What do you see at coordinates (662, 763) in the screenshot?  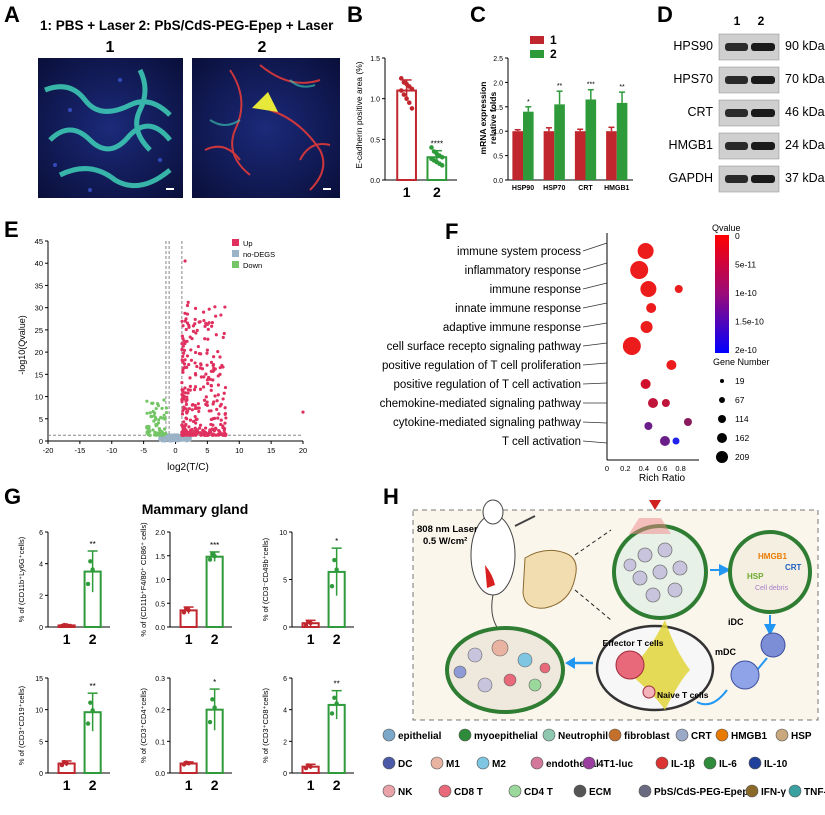 I see `il1b-icon` at bounding box center [662, 763].